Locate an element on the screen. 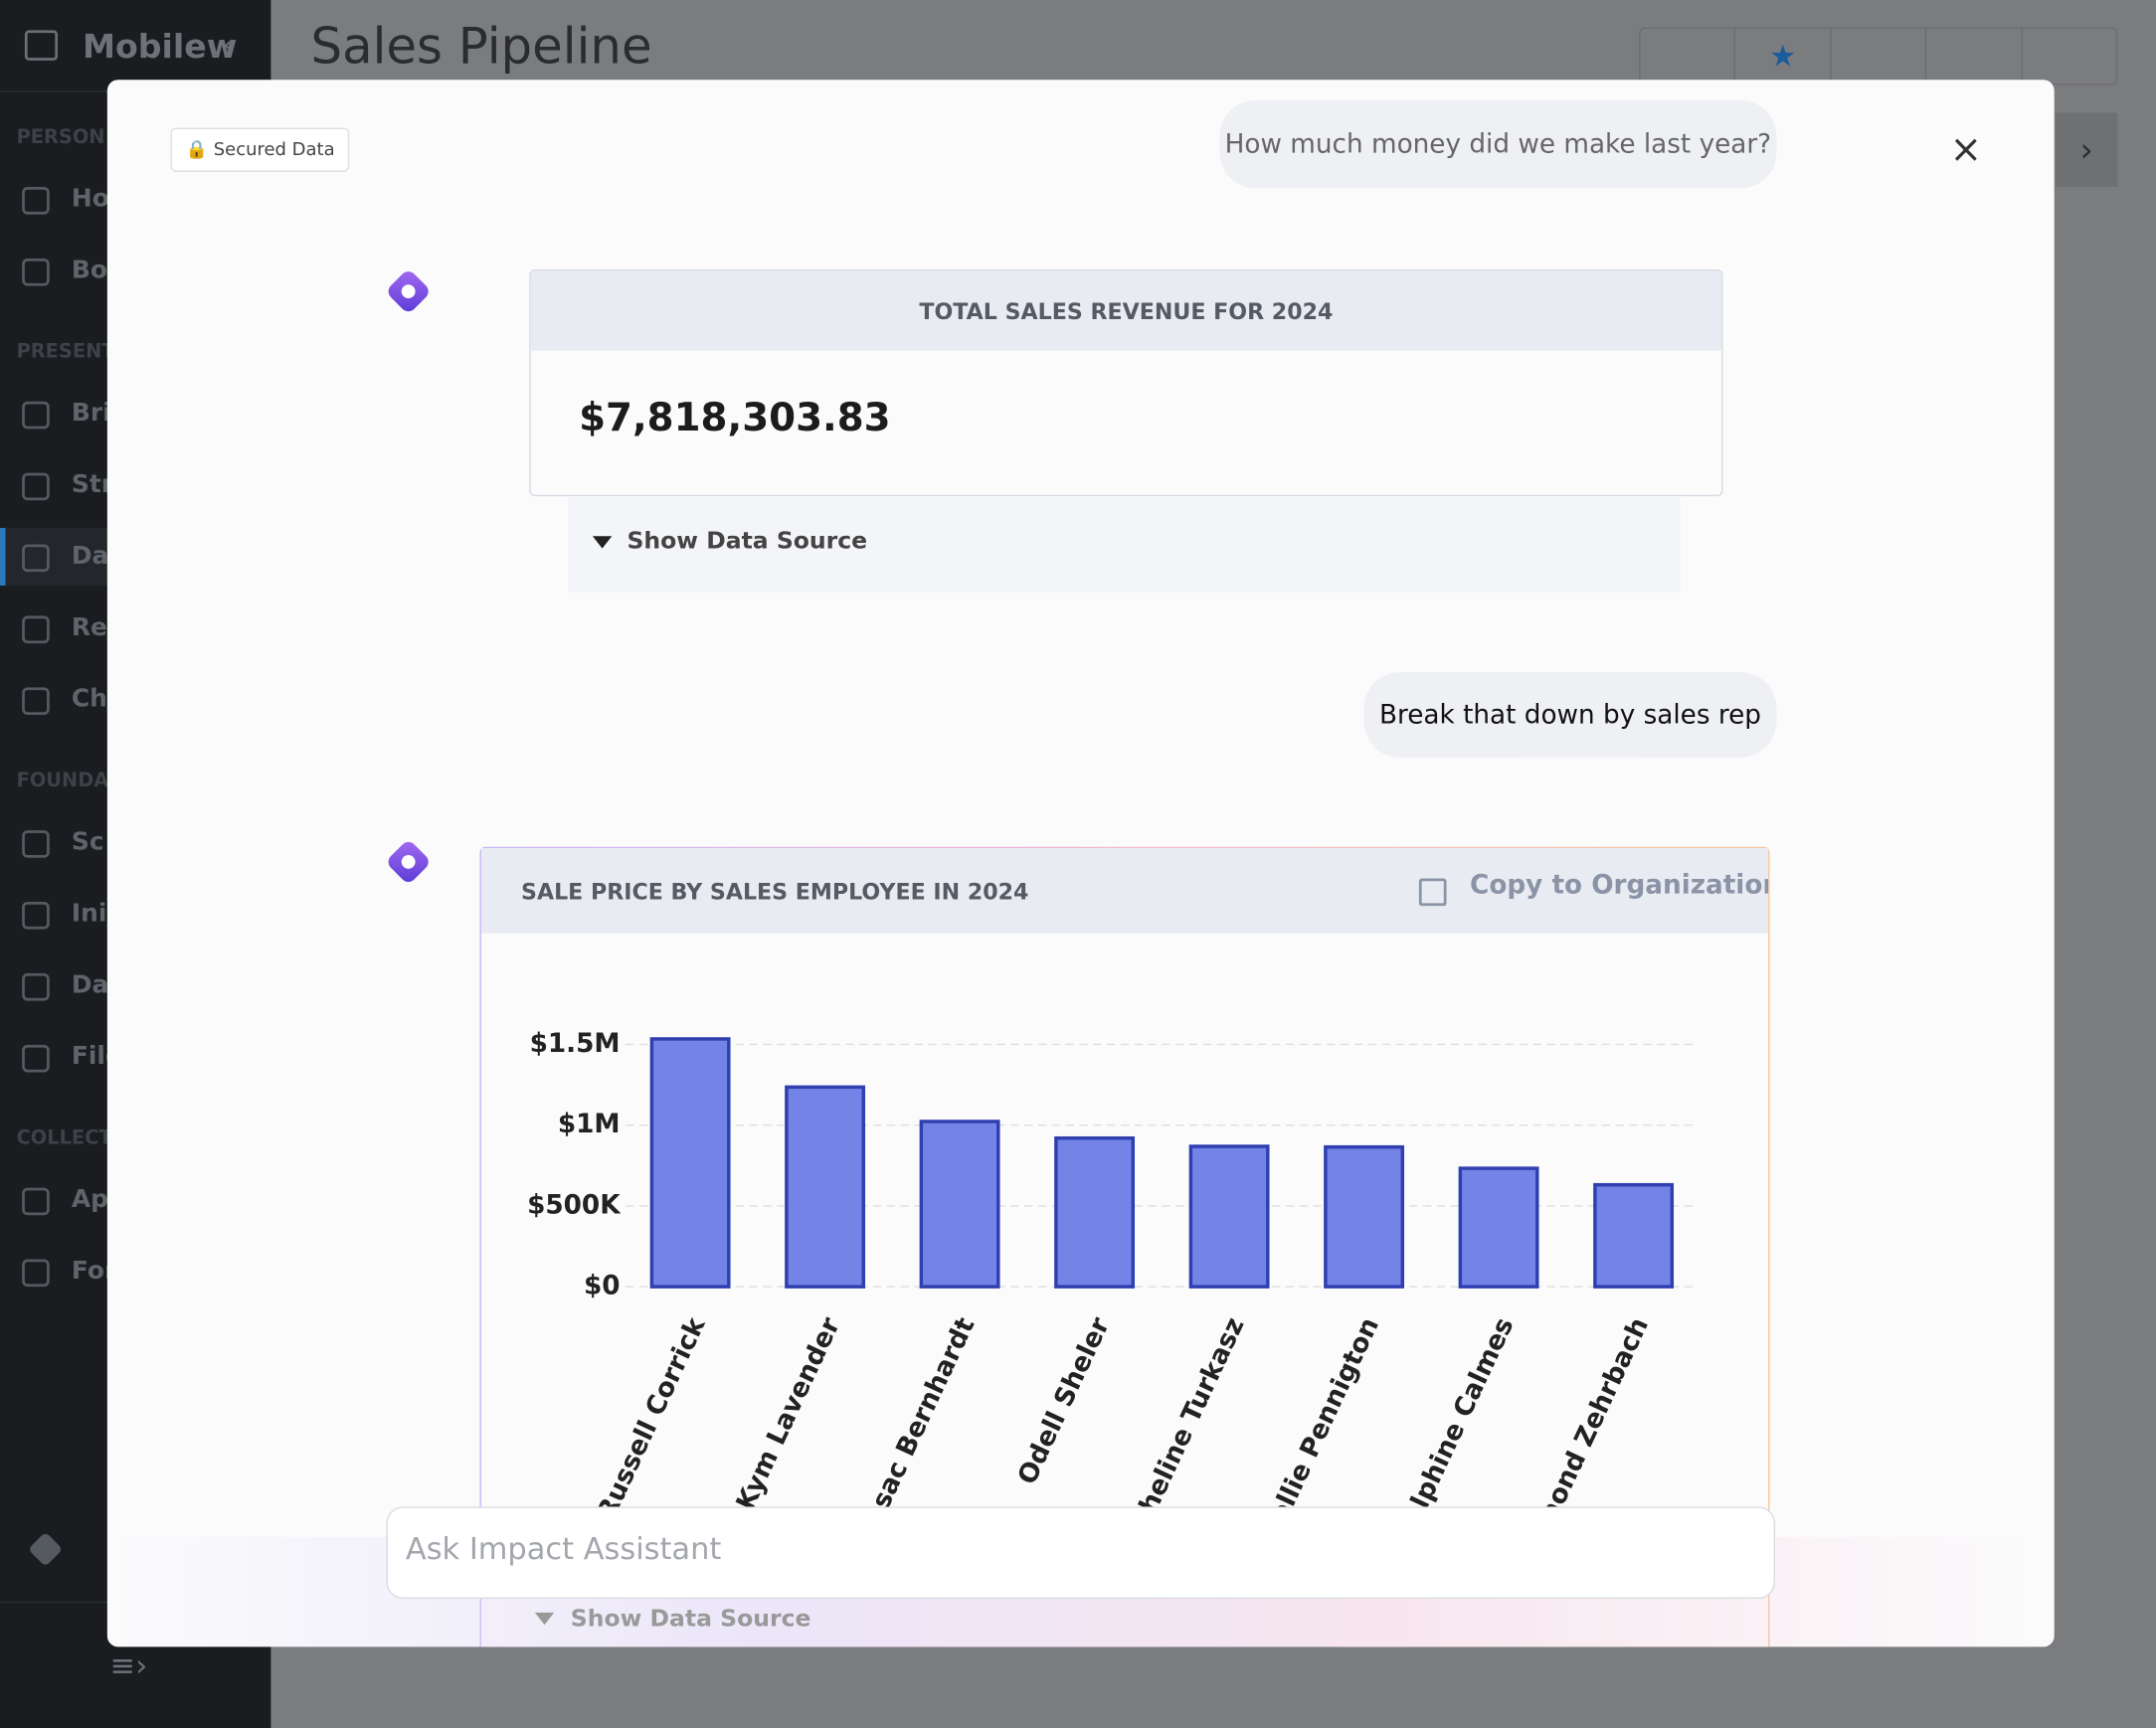  nav-section: COLLECT is located at coordinates (64, 1137).